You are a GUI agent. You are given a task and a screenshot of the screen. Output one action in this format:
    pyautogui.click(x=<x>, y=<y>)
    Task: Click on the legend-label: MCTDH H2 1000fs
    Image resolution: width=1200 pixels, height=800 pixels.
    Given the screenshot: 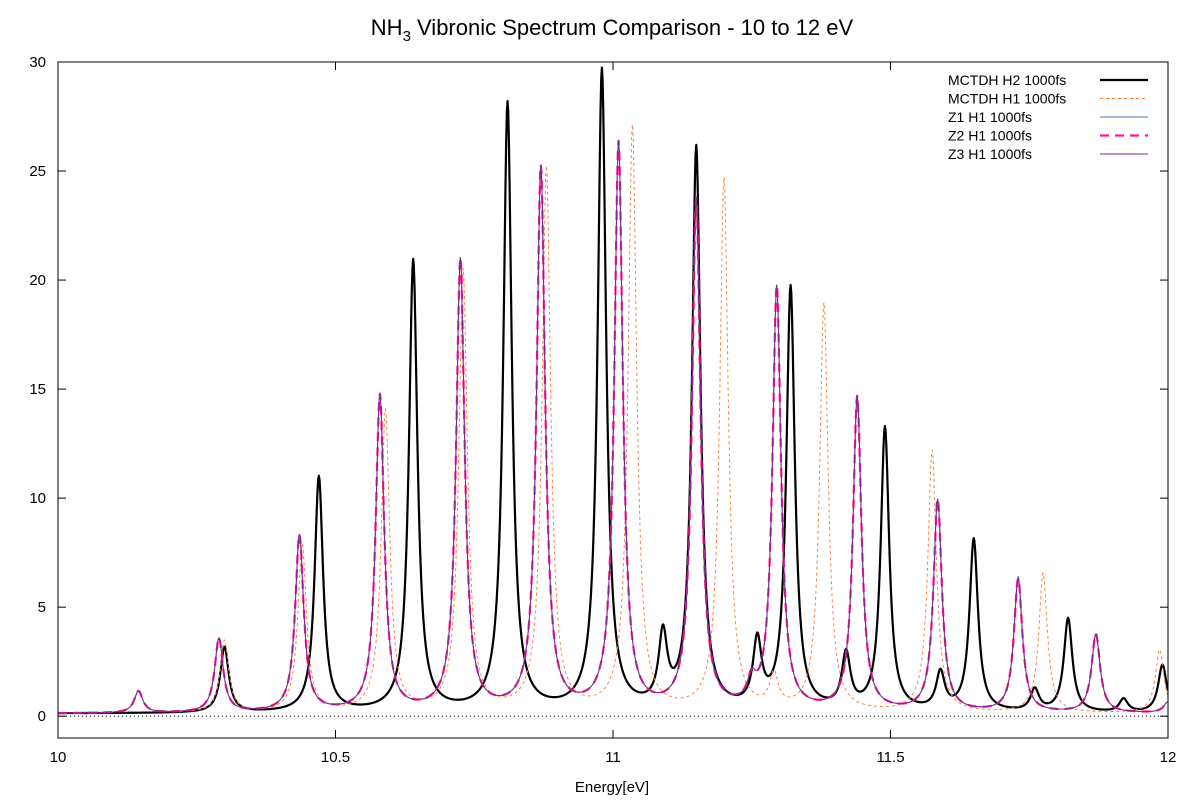 What is the action you would take?
    pyautogui.click(x=1007, y=80)
    